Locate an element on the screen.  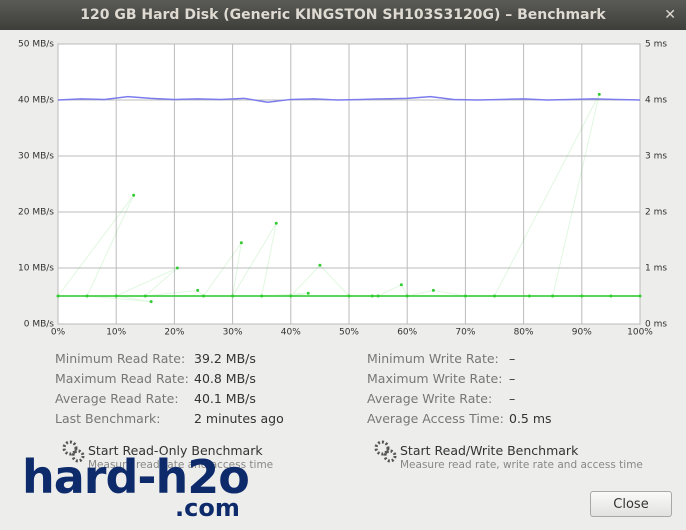
x-tick-label: 0% is located at coordinates (58, 333).